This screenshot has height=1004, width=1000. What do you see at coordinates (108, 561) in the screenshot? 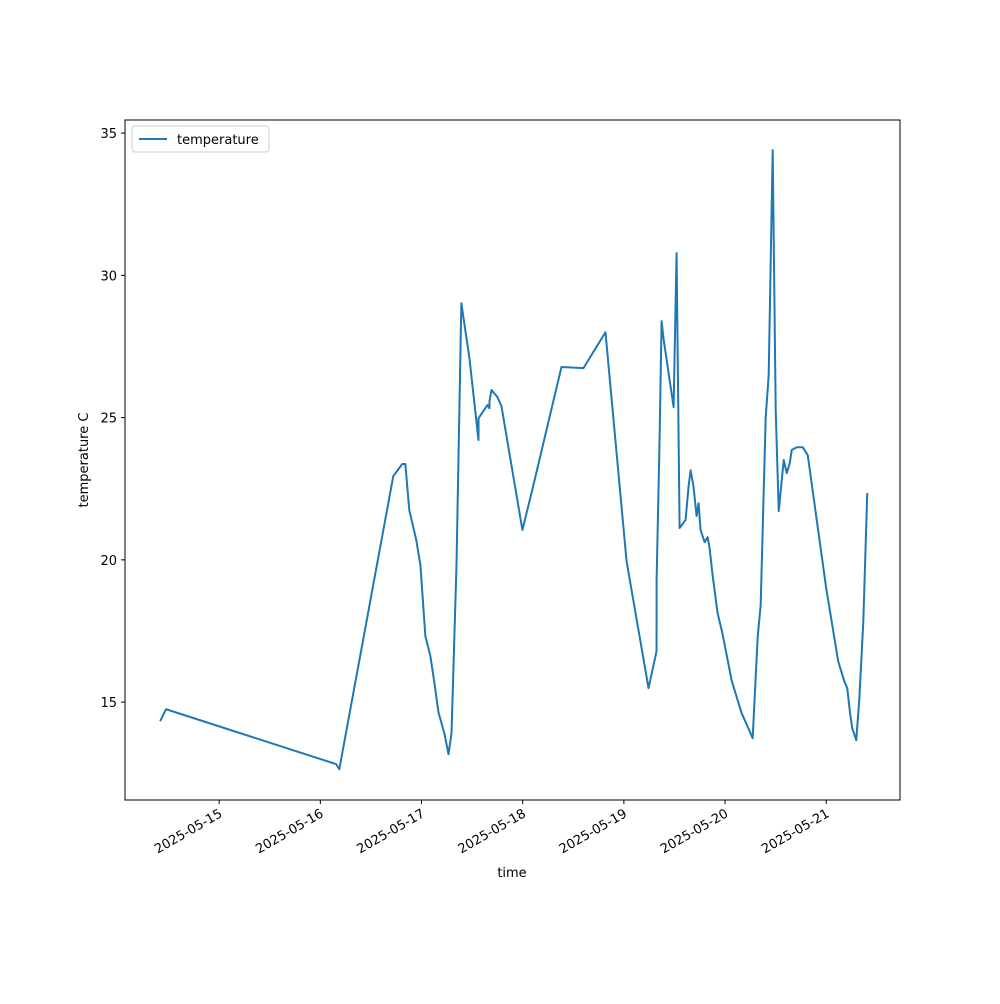
I see `y-tick-label: 20` at bounding box center [108, 561].